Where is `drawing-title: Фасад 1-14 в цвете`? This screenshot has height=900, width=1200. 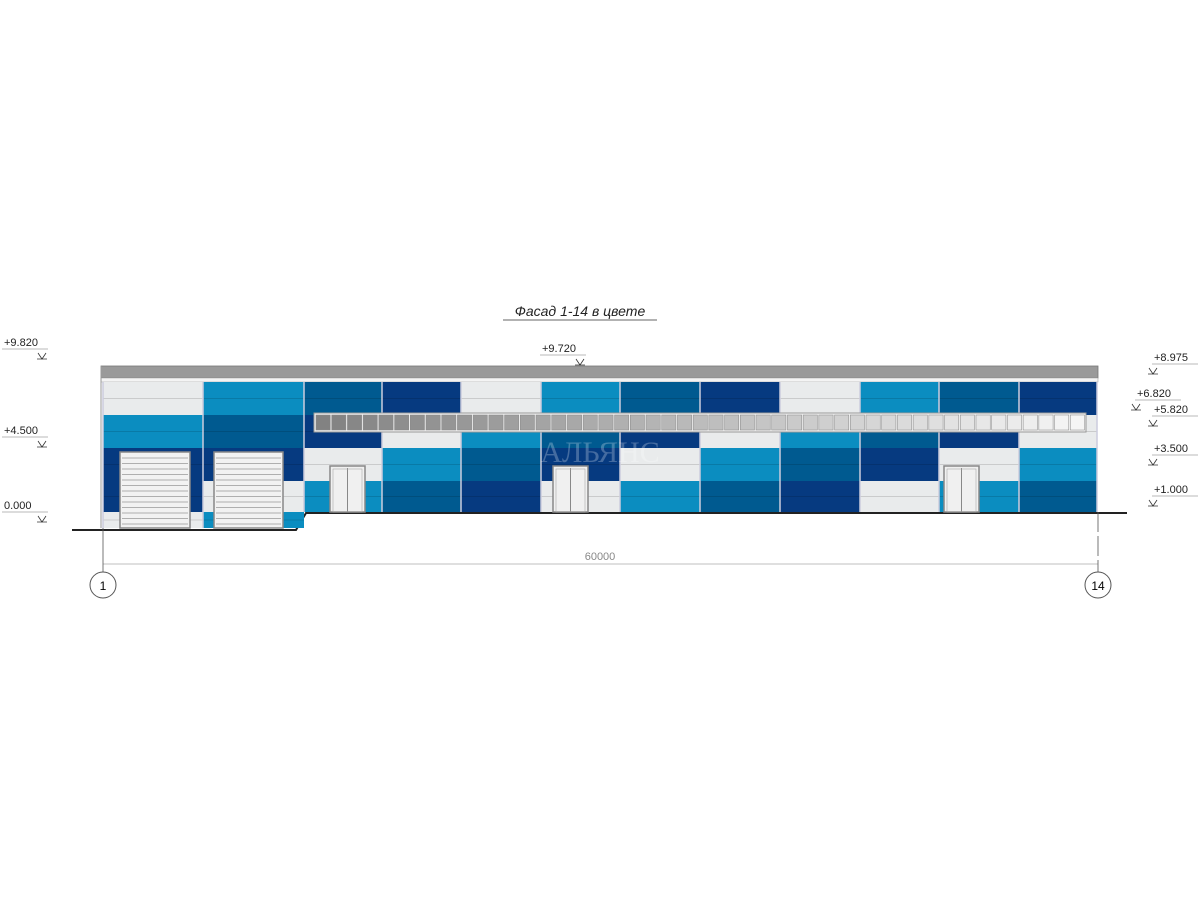 drawing-title: Фасад 1-14 в цвете is located at coordinates (580, 311).